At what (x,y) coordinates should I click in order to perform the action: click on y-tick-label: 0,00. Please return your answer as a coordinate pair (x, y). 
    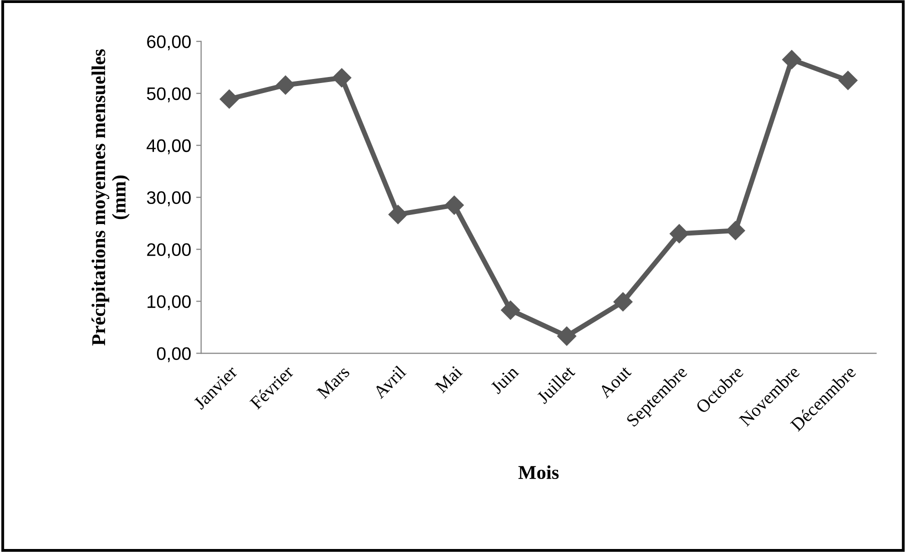
    Looking at the image, I should click on (173, 354).